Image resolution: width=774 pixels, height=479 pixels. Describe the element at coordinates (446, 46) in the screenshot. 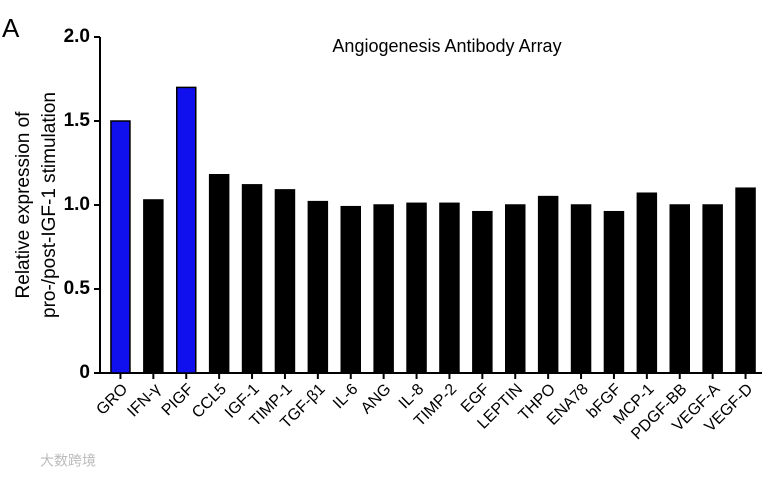

I see `chart-title: Angiogenesis Antibody Array` at that location.